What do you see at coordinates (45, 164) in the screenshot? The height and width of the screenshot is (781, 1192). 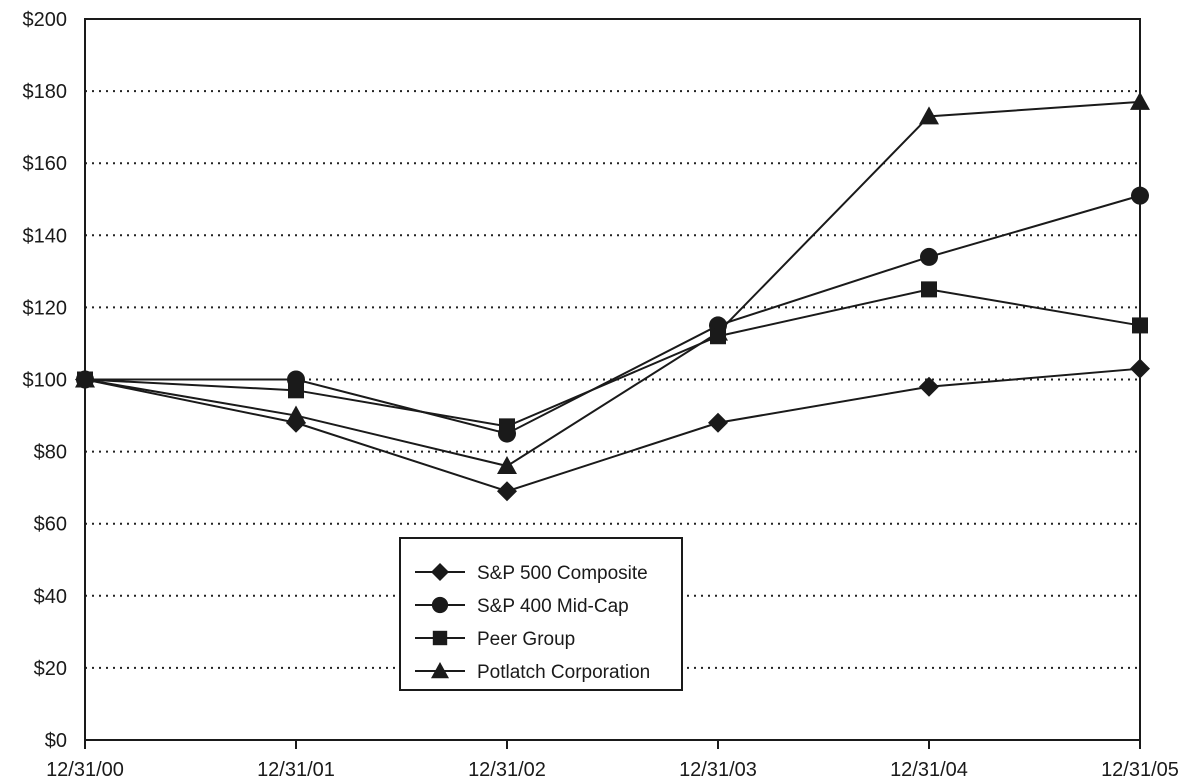 I see `y-tick-label: $160` at bounding box center [45, 164].